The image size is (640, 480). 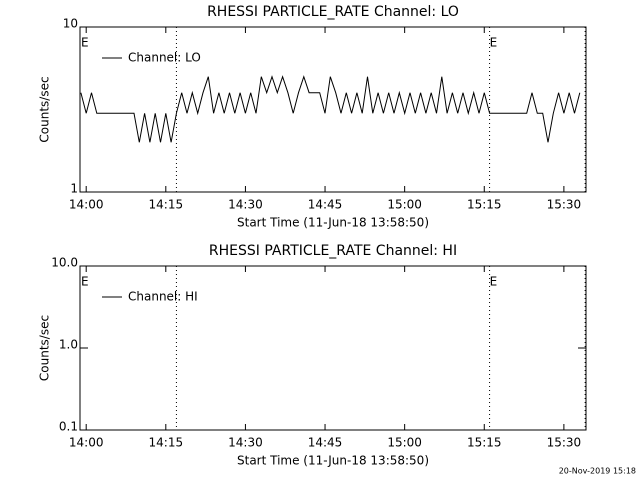 I want to click on y-tick-label: 1, so click(x=74, y=189).